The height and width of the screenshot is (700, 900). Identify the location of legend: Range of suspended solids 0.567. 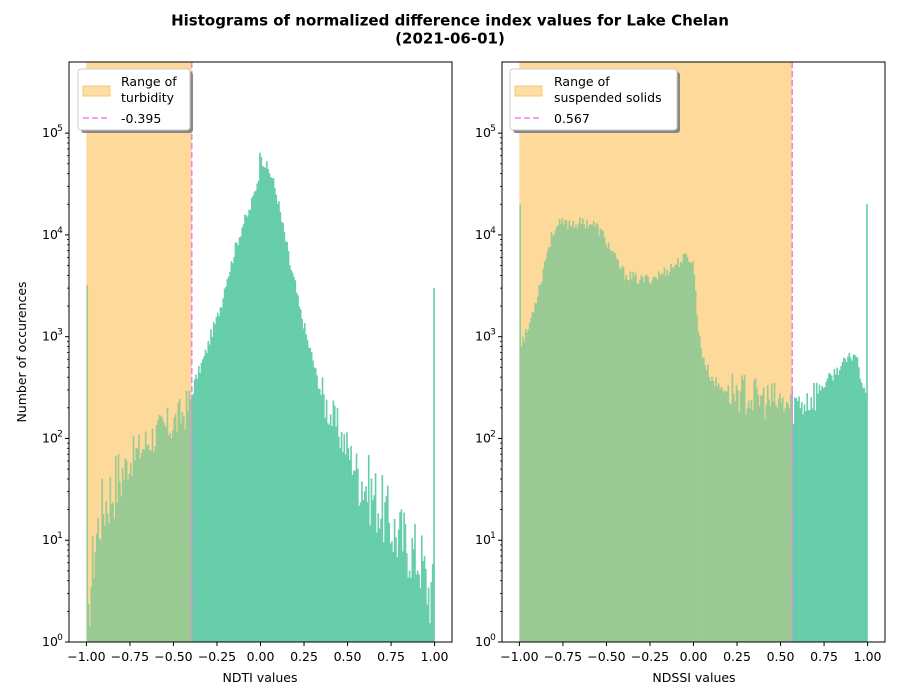
(594, 100).